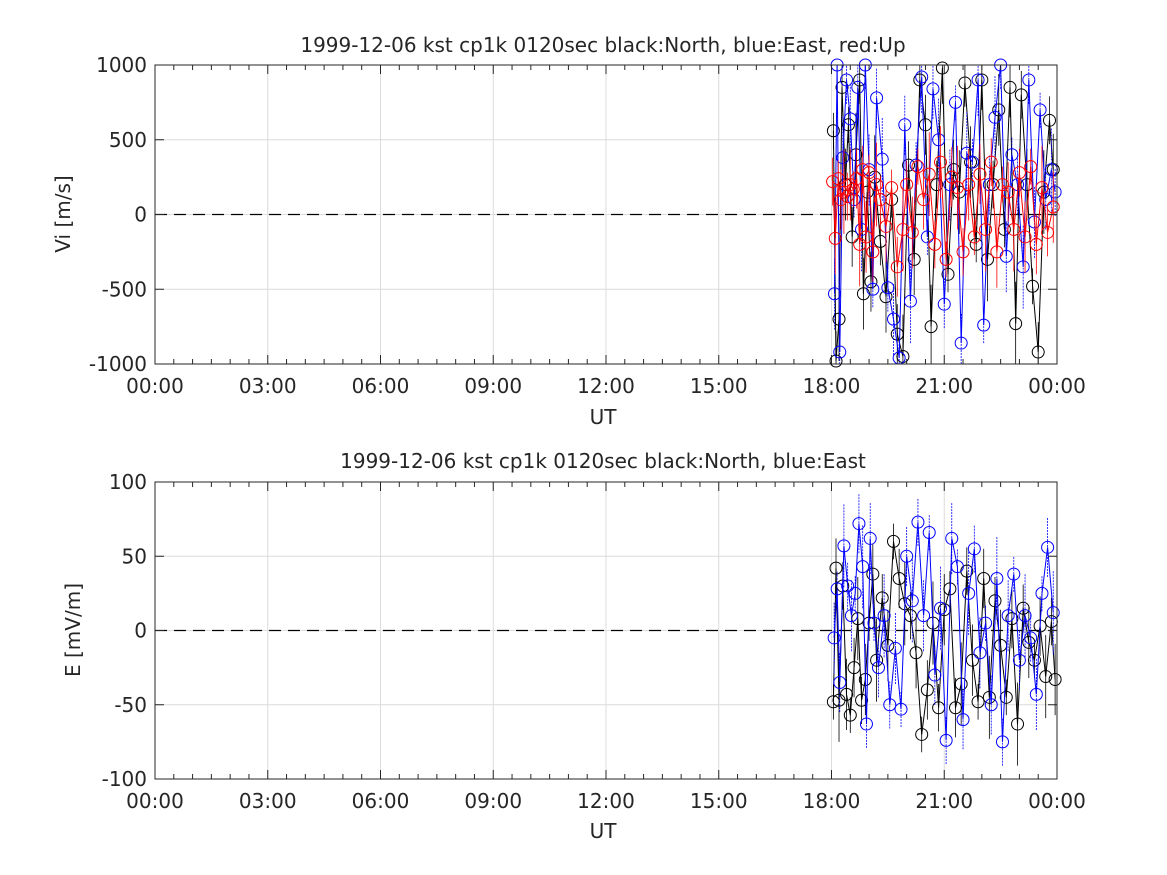 This screenshot has height=875, width=1167. What do you see at coordinates (155, 386) in the screenshot?
I see `vi-x-tick-label-0: 00:00` at bounding box center [155, 386].